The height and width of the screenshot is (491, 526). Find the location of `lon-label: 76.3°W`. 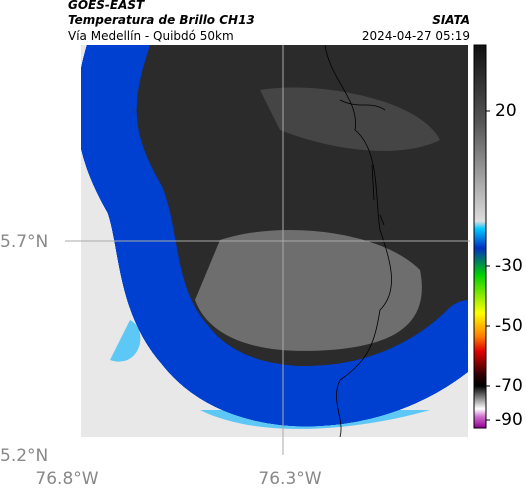

lon-label: 76.3°W is located at coordinates (289, 479).